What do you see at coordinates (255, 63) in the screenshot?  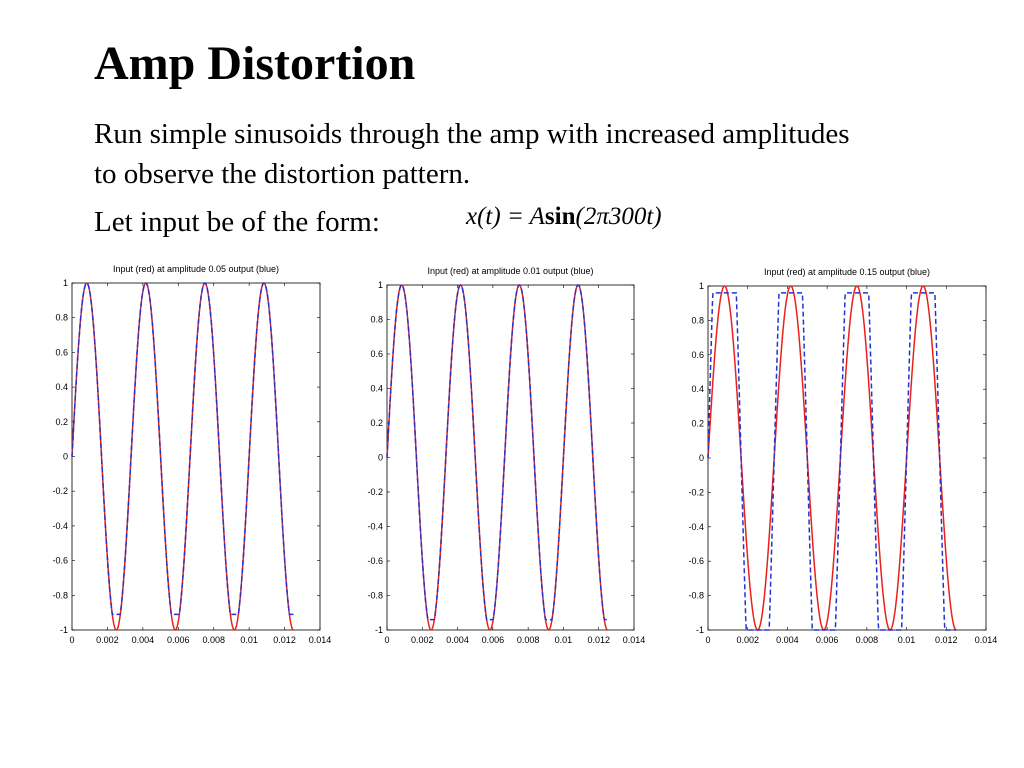 I see `slide-title: Amp Distortion` at bounding box center [255, 63].